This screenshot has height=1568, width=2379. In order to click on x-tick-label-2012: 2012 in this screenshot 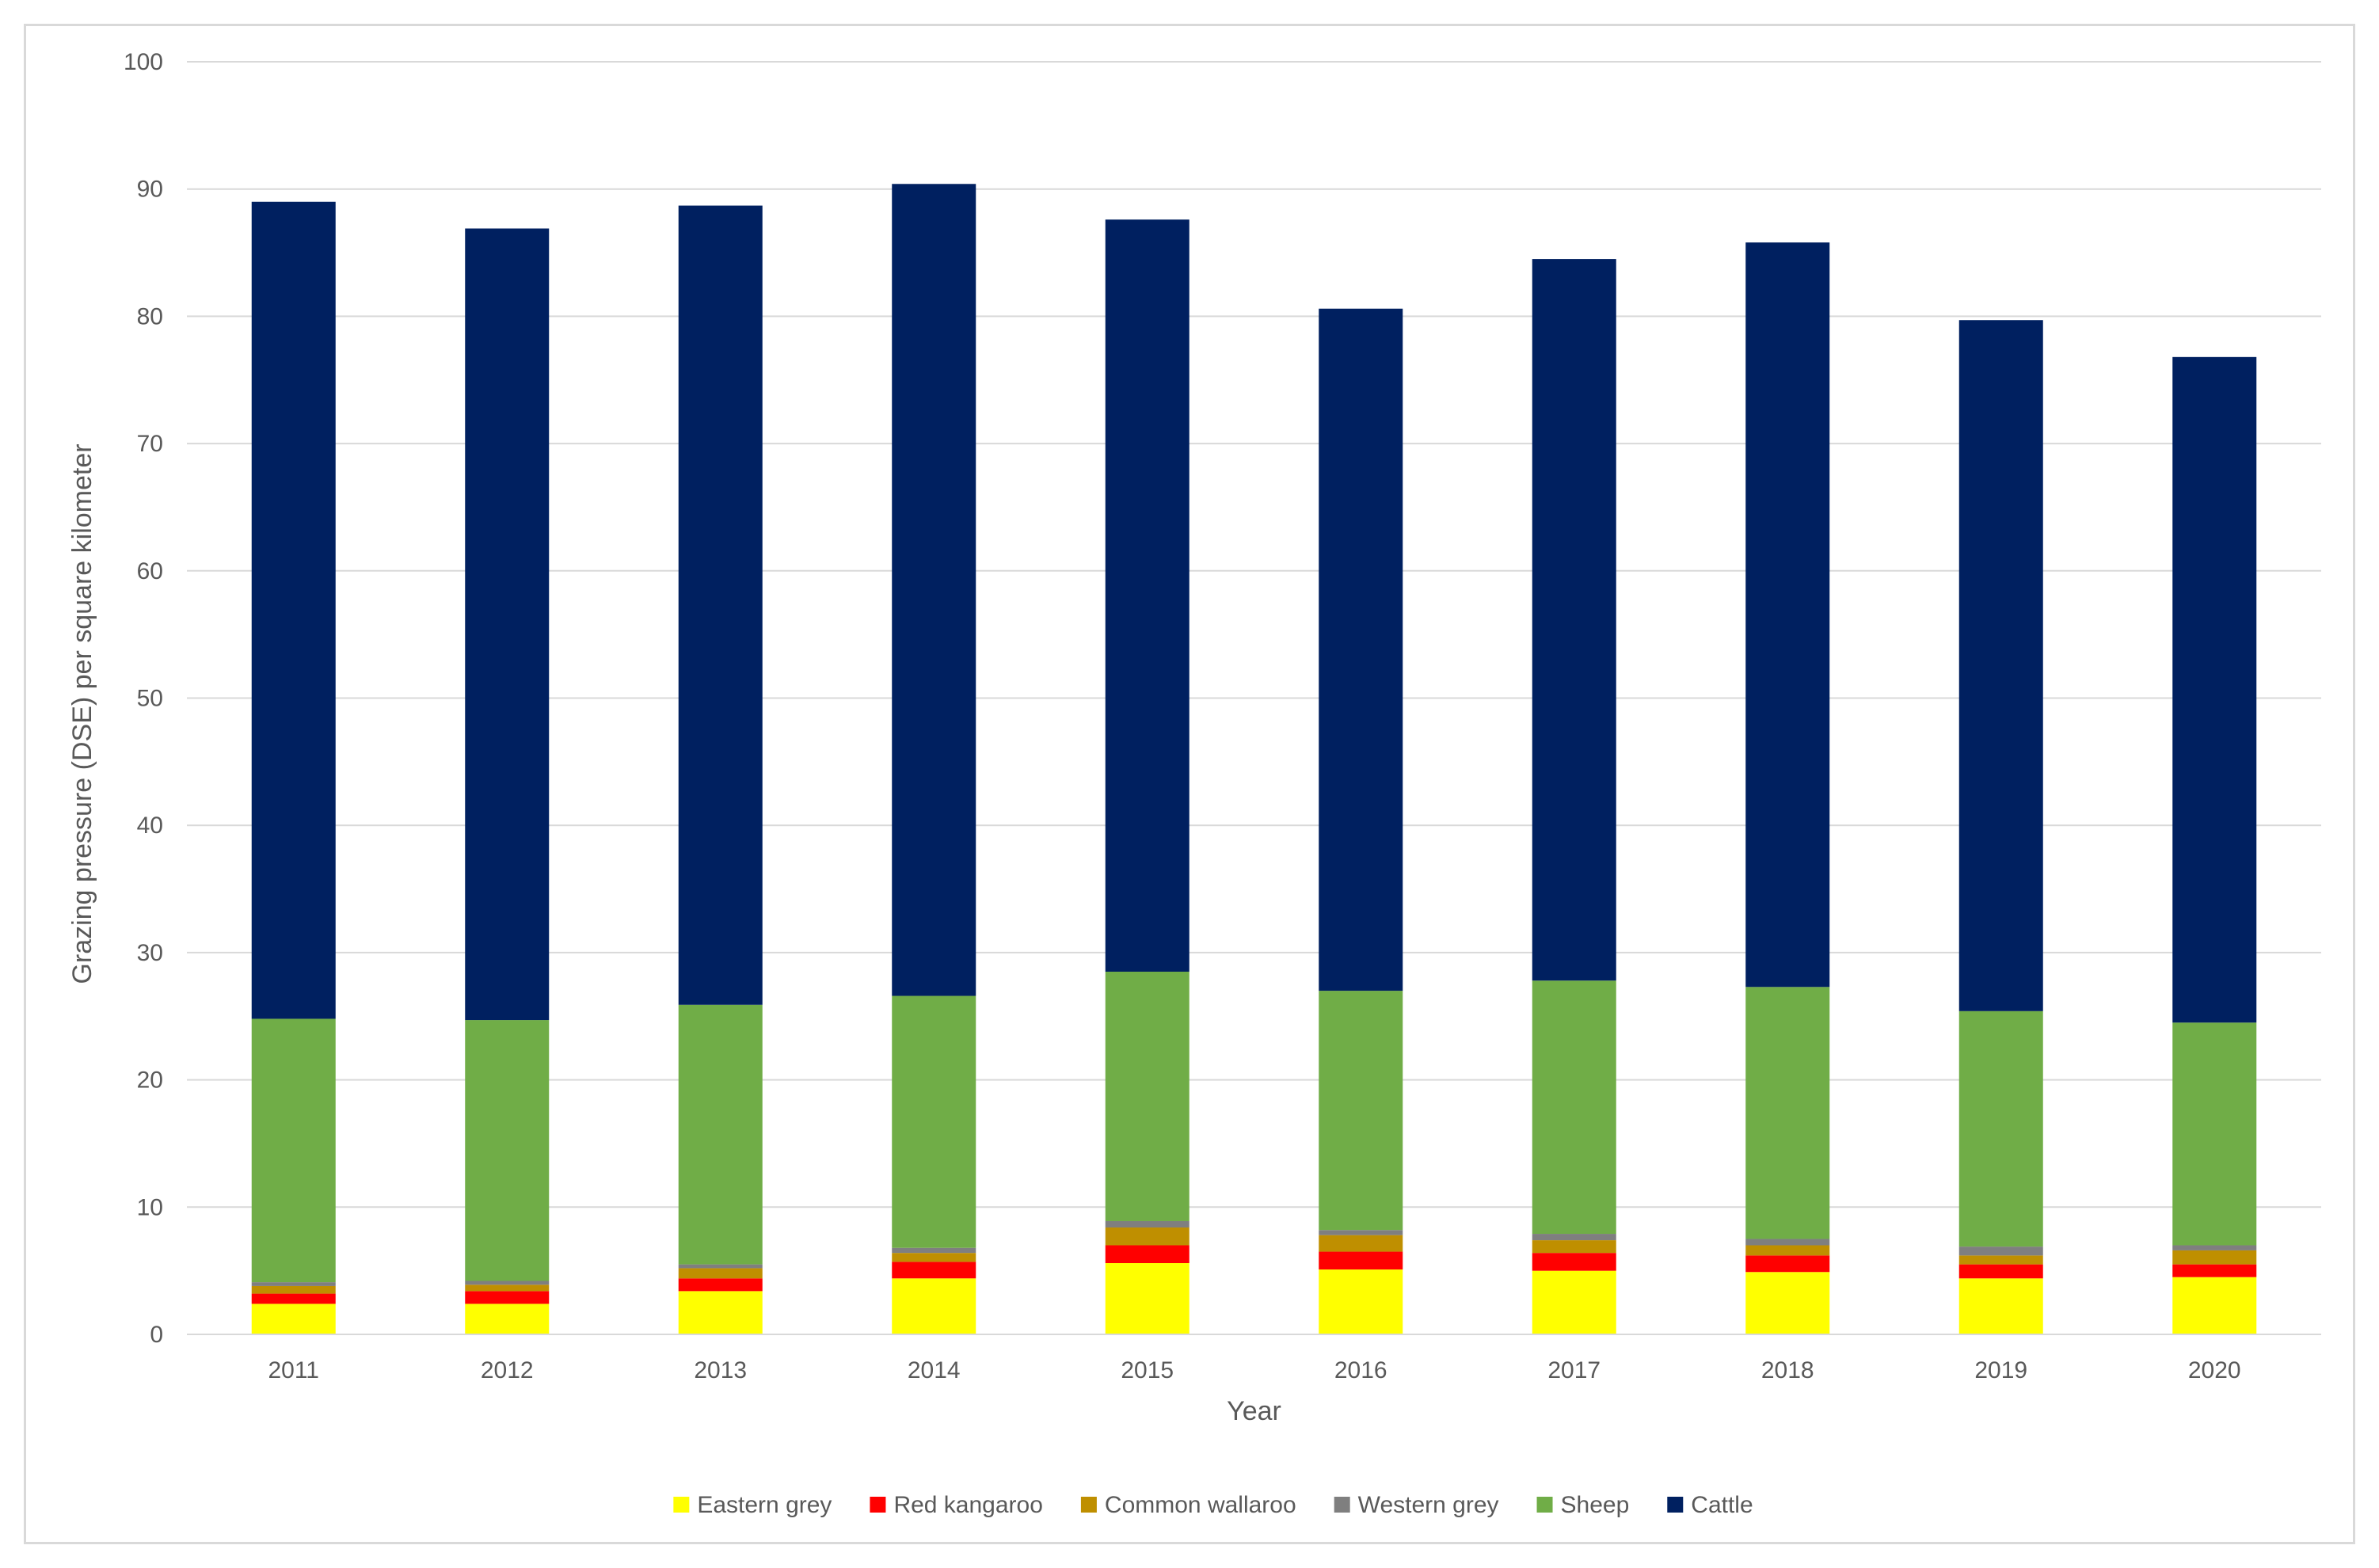, I will do `click(507, 1370)`.